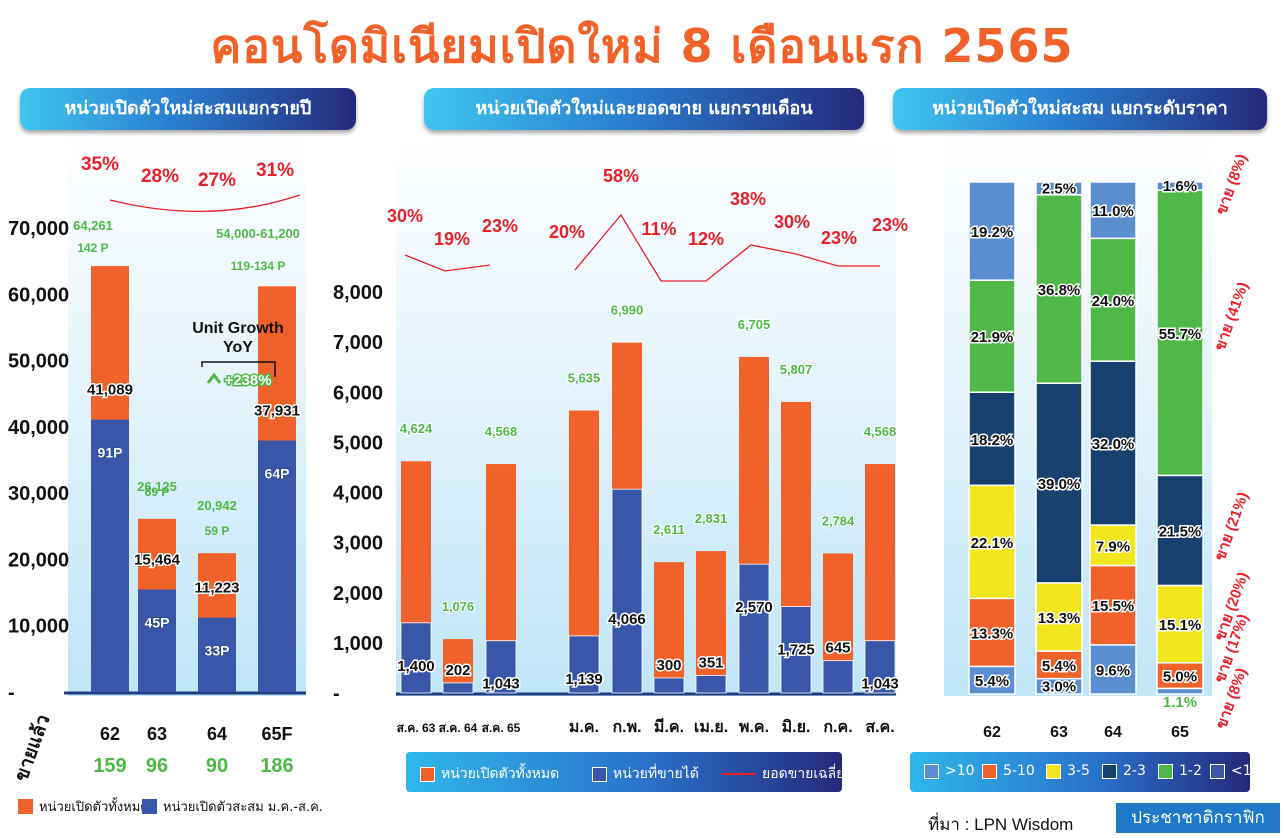  Describe the element at coordinates (669, 726) in the screenshot. I see `middle-category-label: มี.ค.` at that location.